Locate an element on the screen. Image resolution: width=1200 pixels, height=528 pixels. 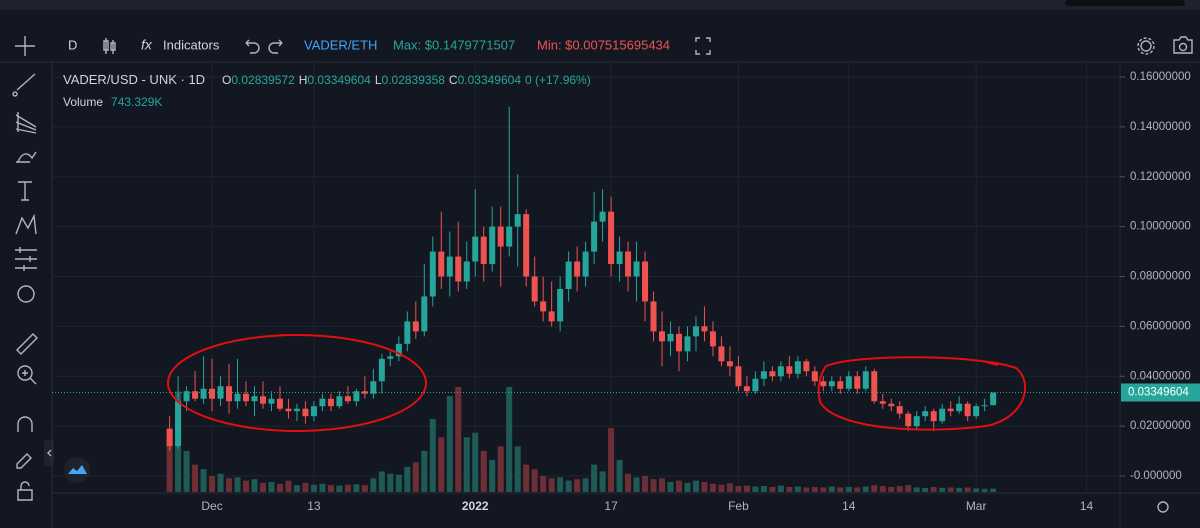
zoom-tool is located at coordinates (25, 373).